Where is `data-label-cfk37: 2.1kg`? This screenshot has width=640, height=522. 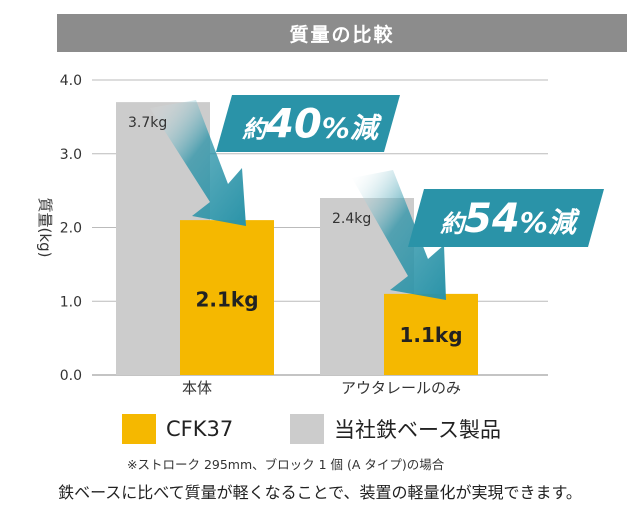
data-label-cfk37: 2.1kg is located at coordinates (226, 300).